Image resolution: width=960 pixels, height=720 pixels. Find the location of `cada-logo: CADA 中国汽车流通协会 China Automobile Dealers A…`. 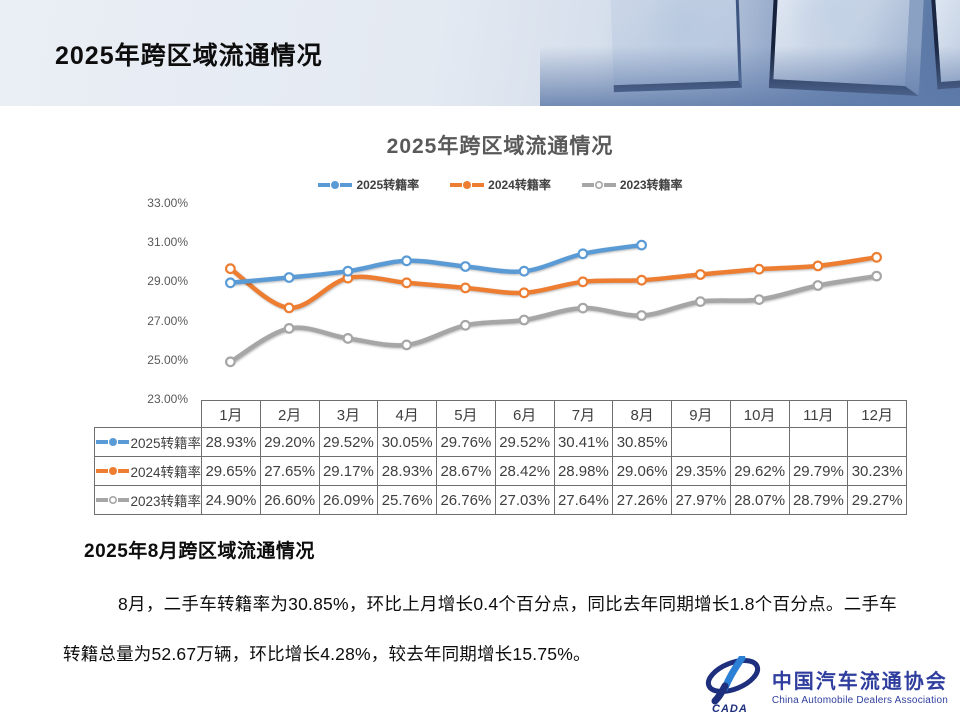

cada-logo: CADA 中国汽车流通协会 China Automobile Dealers A… is located at coordinates (825, 685).